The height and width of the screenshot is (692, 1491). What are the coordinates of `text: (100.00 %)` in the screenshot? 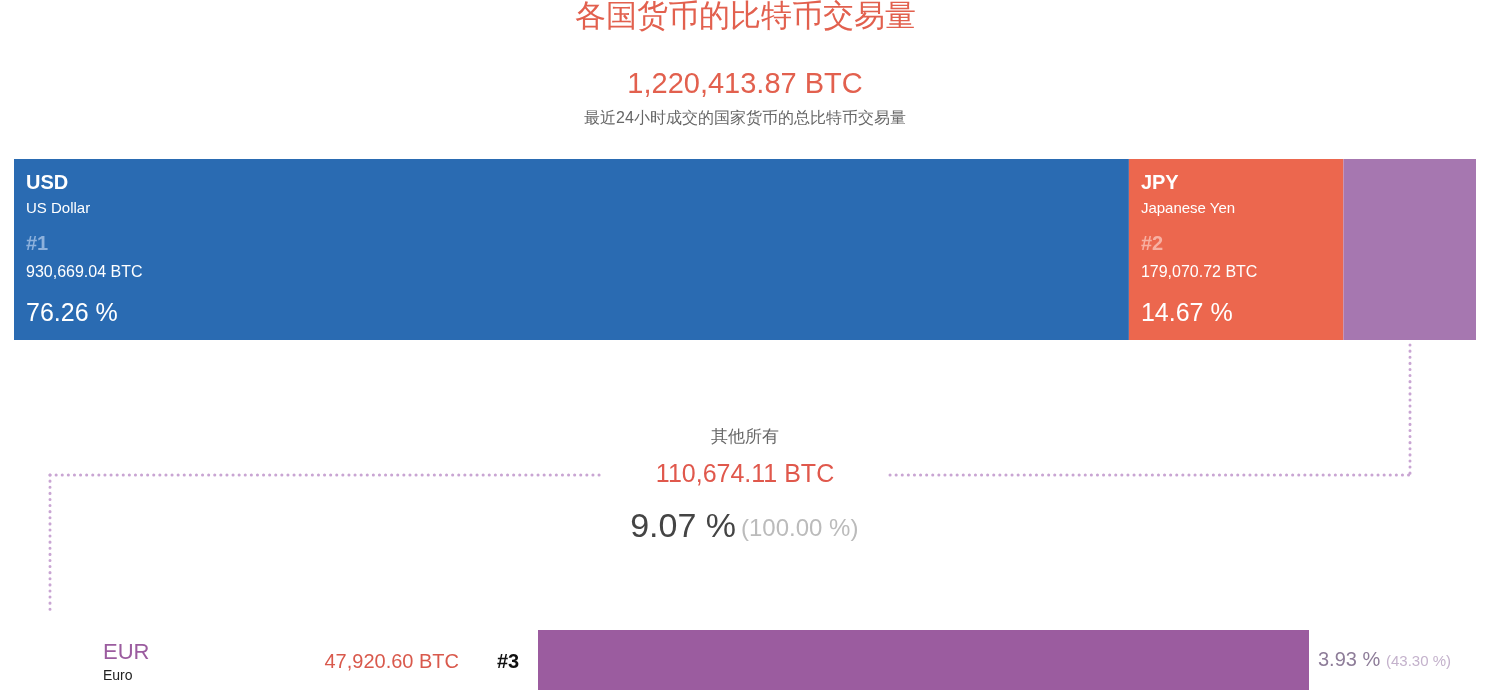 It's located at (800, 527).